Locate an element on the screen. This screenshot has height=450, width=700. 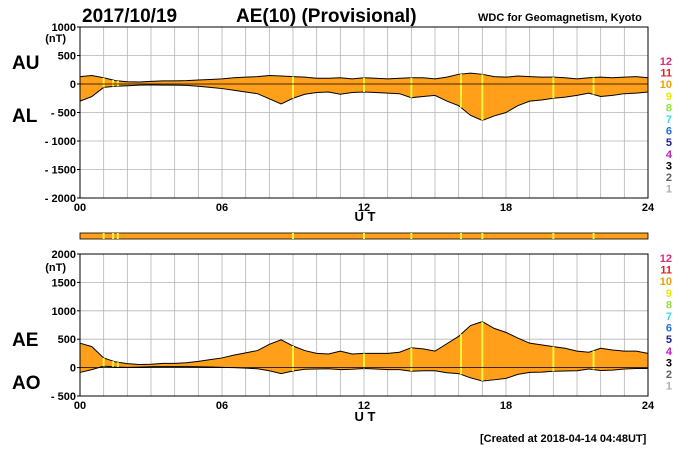
index-title: AE(10) (Provisional) is located at coordinates (326, 16).